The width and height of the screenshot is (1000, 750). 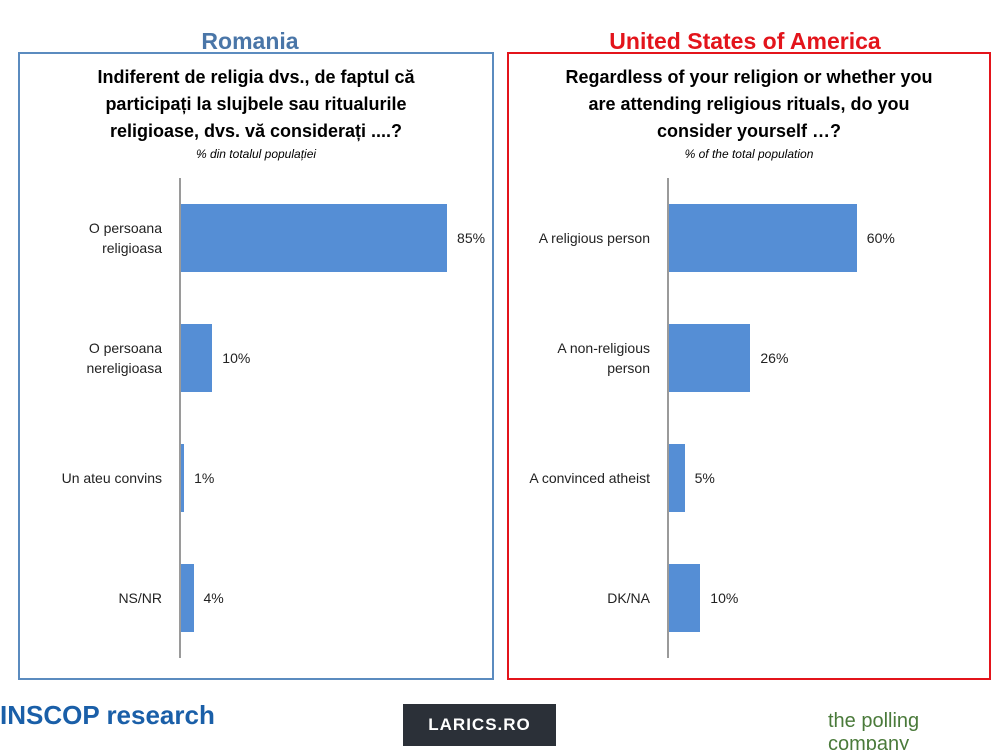 What do you see at coordinates (749, 154) in the screenshot?
I see `chart-subtitle: % of the total population` at bounding box center [749, 154].